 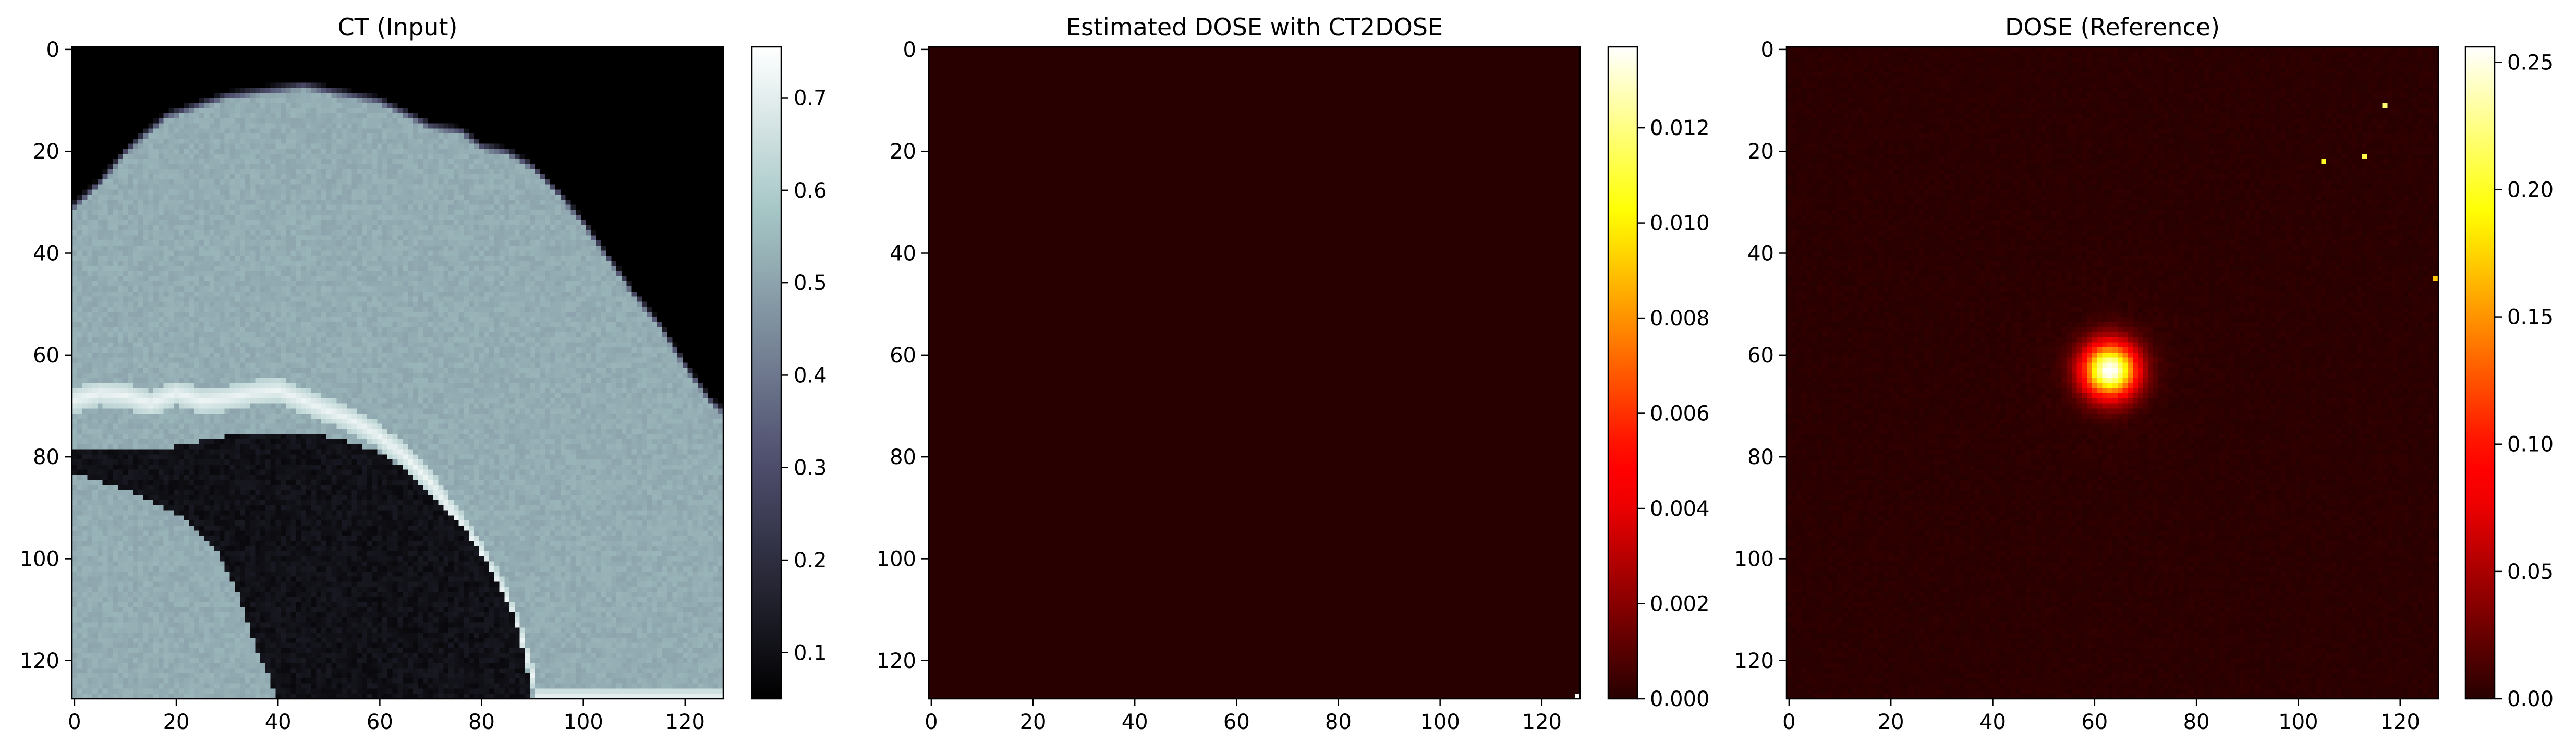 I want to click on colorbar-tick-label: 0.004, so click(x=1680, y=509).